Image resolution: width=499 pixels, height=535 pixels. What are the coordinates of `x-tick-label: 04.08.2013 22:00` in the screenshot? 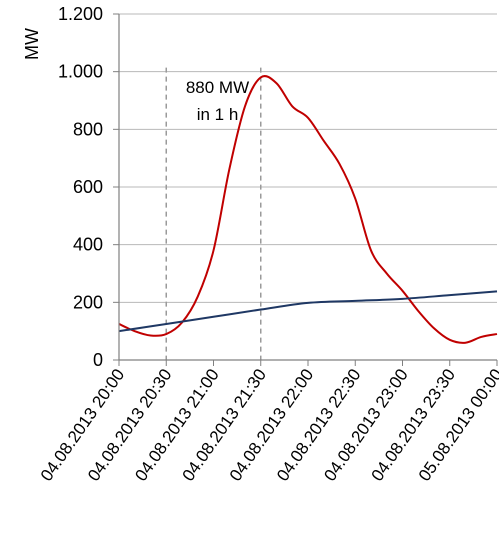 It's located at (271, 424).